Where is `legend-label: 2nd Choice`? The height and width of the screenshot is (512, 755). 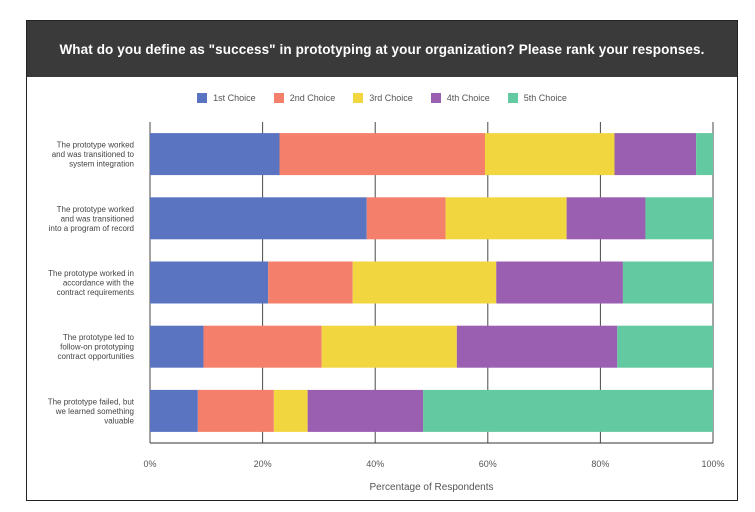
legend-label: 2nd Choice is located at coordinates (312, 98).